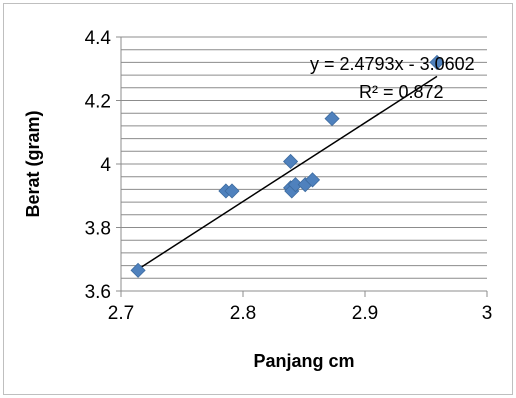 This screenshot has width=516, height=398. Describe the element at coordinates (98, 38) in the screenshot. I see `y-tick-label: 4.4` at that location.